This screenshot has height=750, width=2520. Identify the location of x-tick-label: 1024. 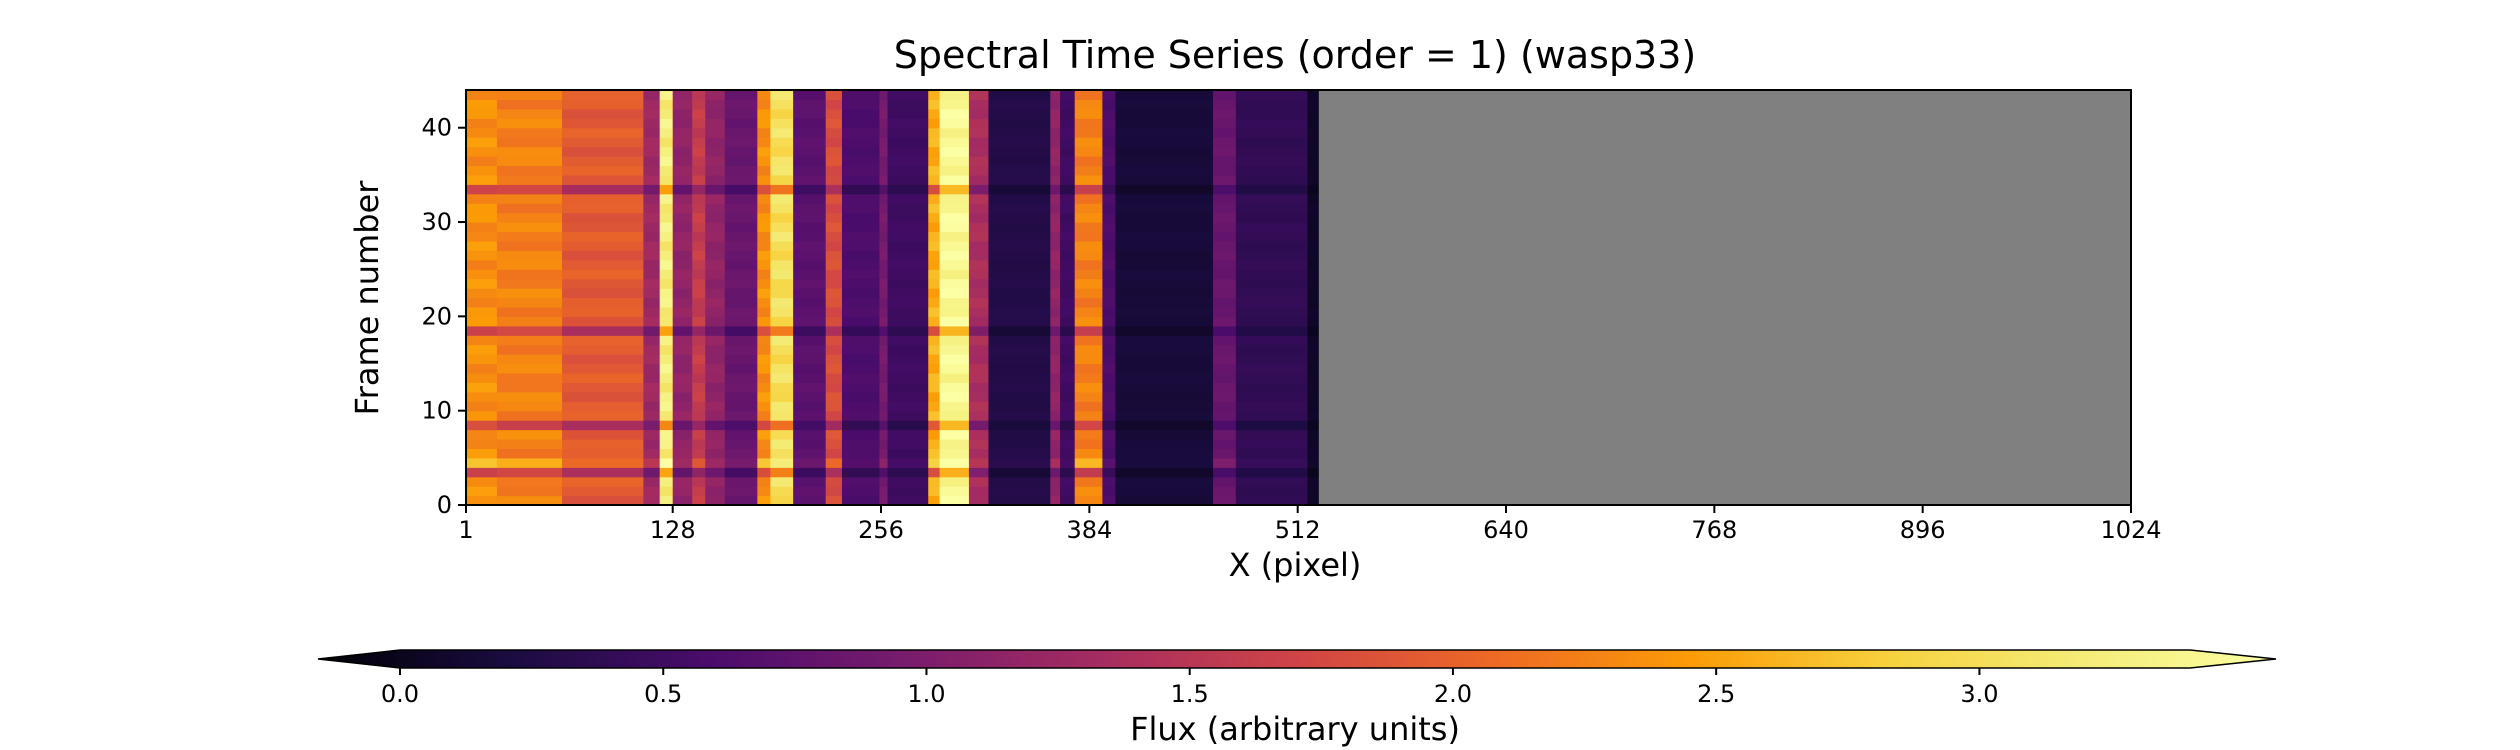
(2130, 530).